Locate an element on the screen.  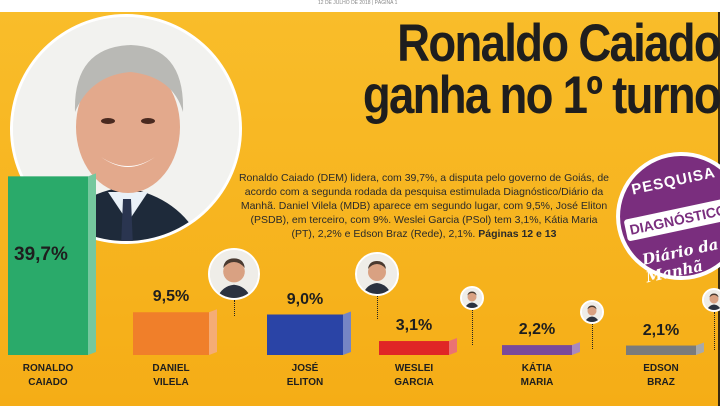
seal-middle-text: DIAGNÓSTICO is located at coordinates (671, 219).